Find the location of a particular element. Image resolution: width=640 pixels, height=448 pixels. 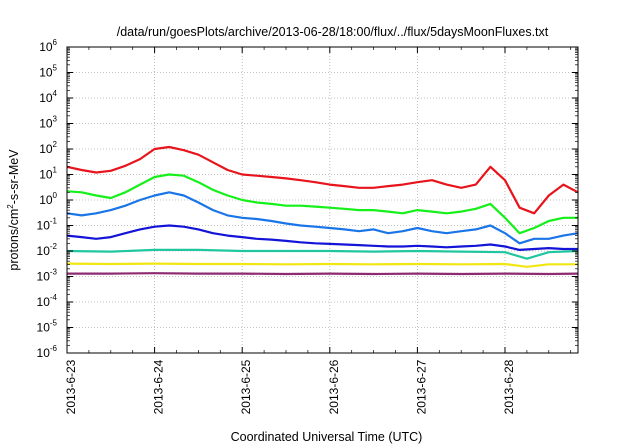

x-axis-label: Coordinated Universal Time (UTC) is located at coordinates (327, 437).